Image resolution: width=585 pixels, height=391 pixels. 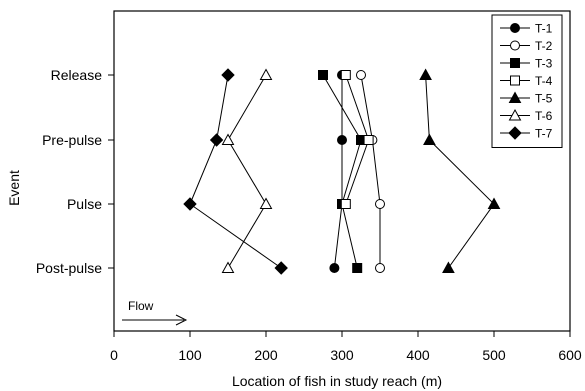 What do you see at coordinates (228, 139) in the screenshot?
I see `point-t-6-pre-pulse` at bounding box center [228, 139].